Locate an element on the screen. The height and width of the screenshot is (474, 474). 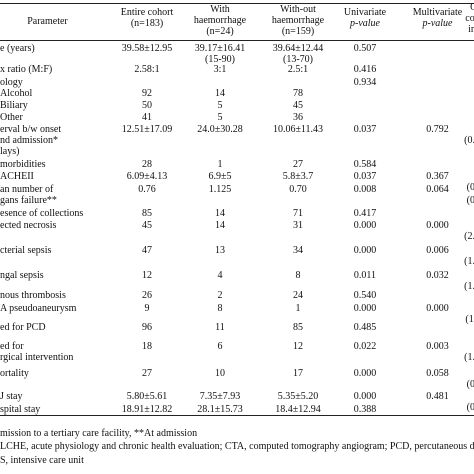
row-parameter: x ratio (M:F) is located at coordinates (26, 69).